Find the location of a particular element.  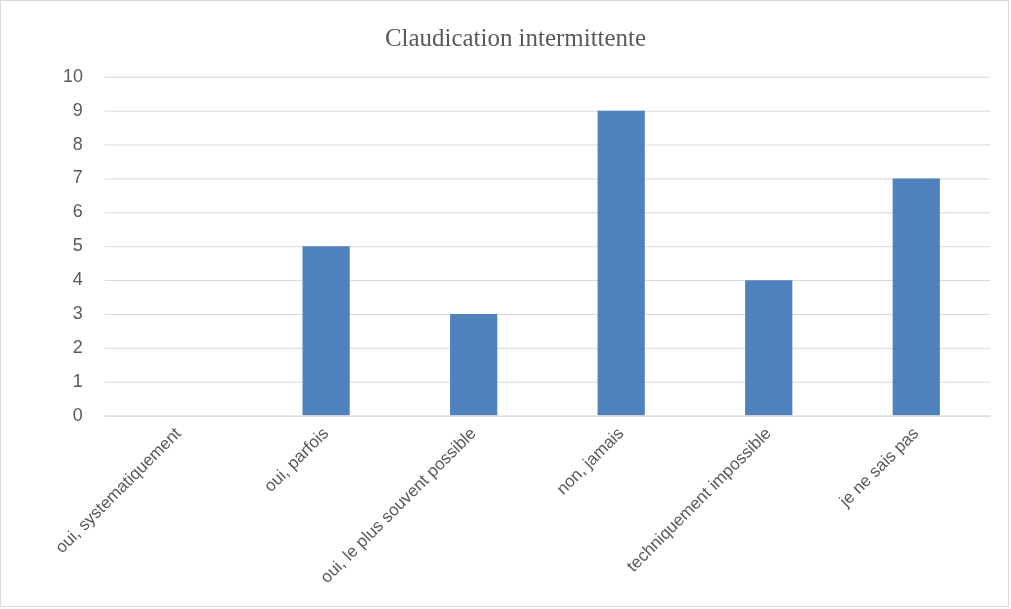

y-tick-label: 5 is located at coordinates (77, 245).